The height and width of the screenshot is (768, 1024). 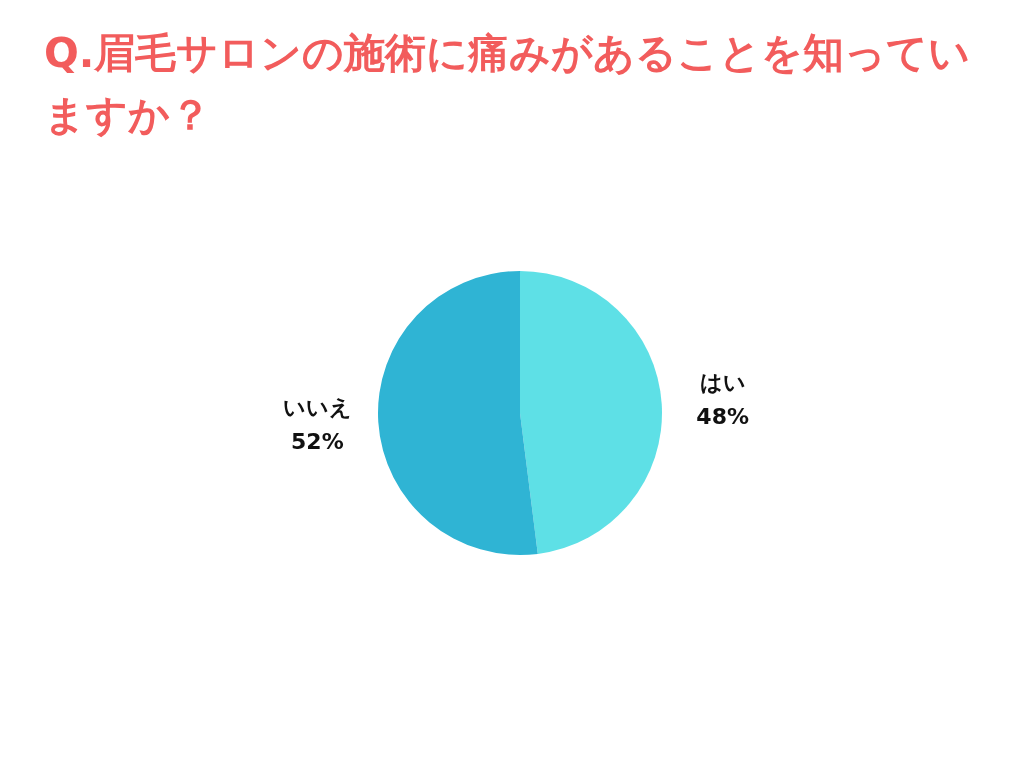 I want to click on chart-title: Q.眉毛サロンの施術に痛みがあることを知っていますか？, so click(x=508, y=84).